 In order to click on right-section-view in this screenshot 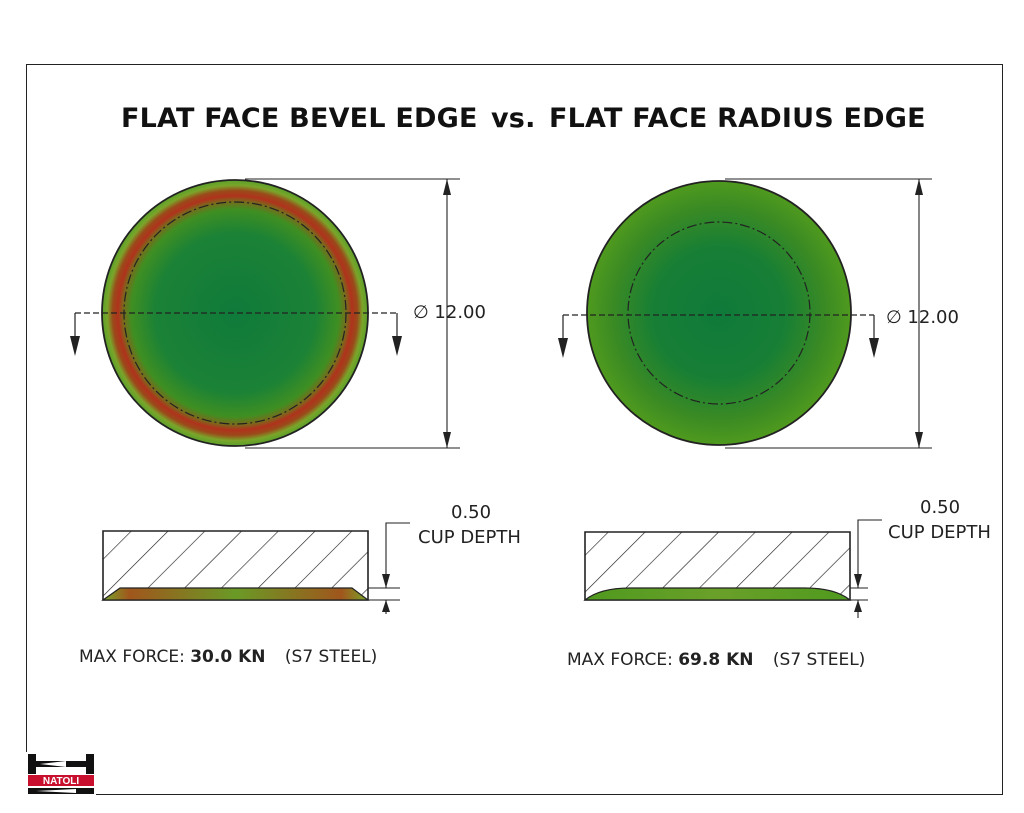, I will do `click(717, 566)`.